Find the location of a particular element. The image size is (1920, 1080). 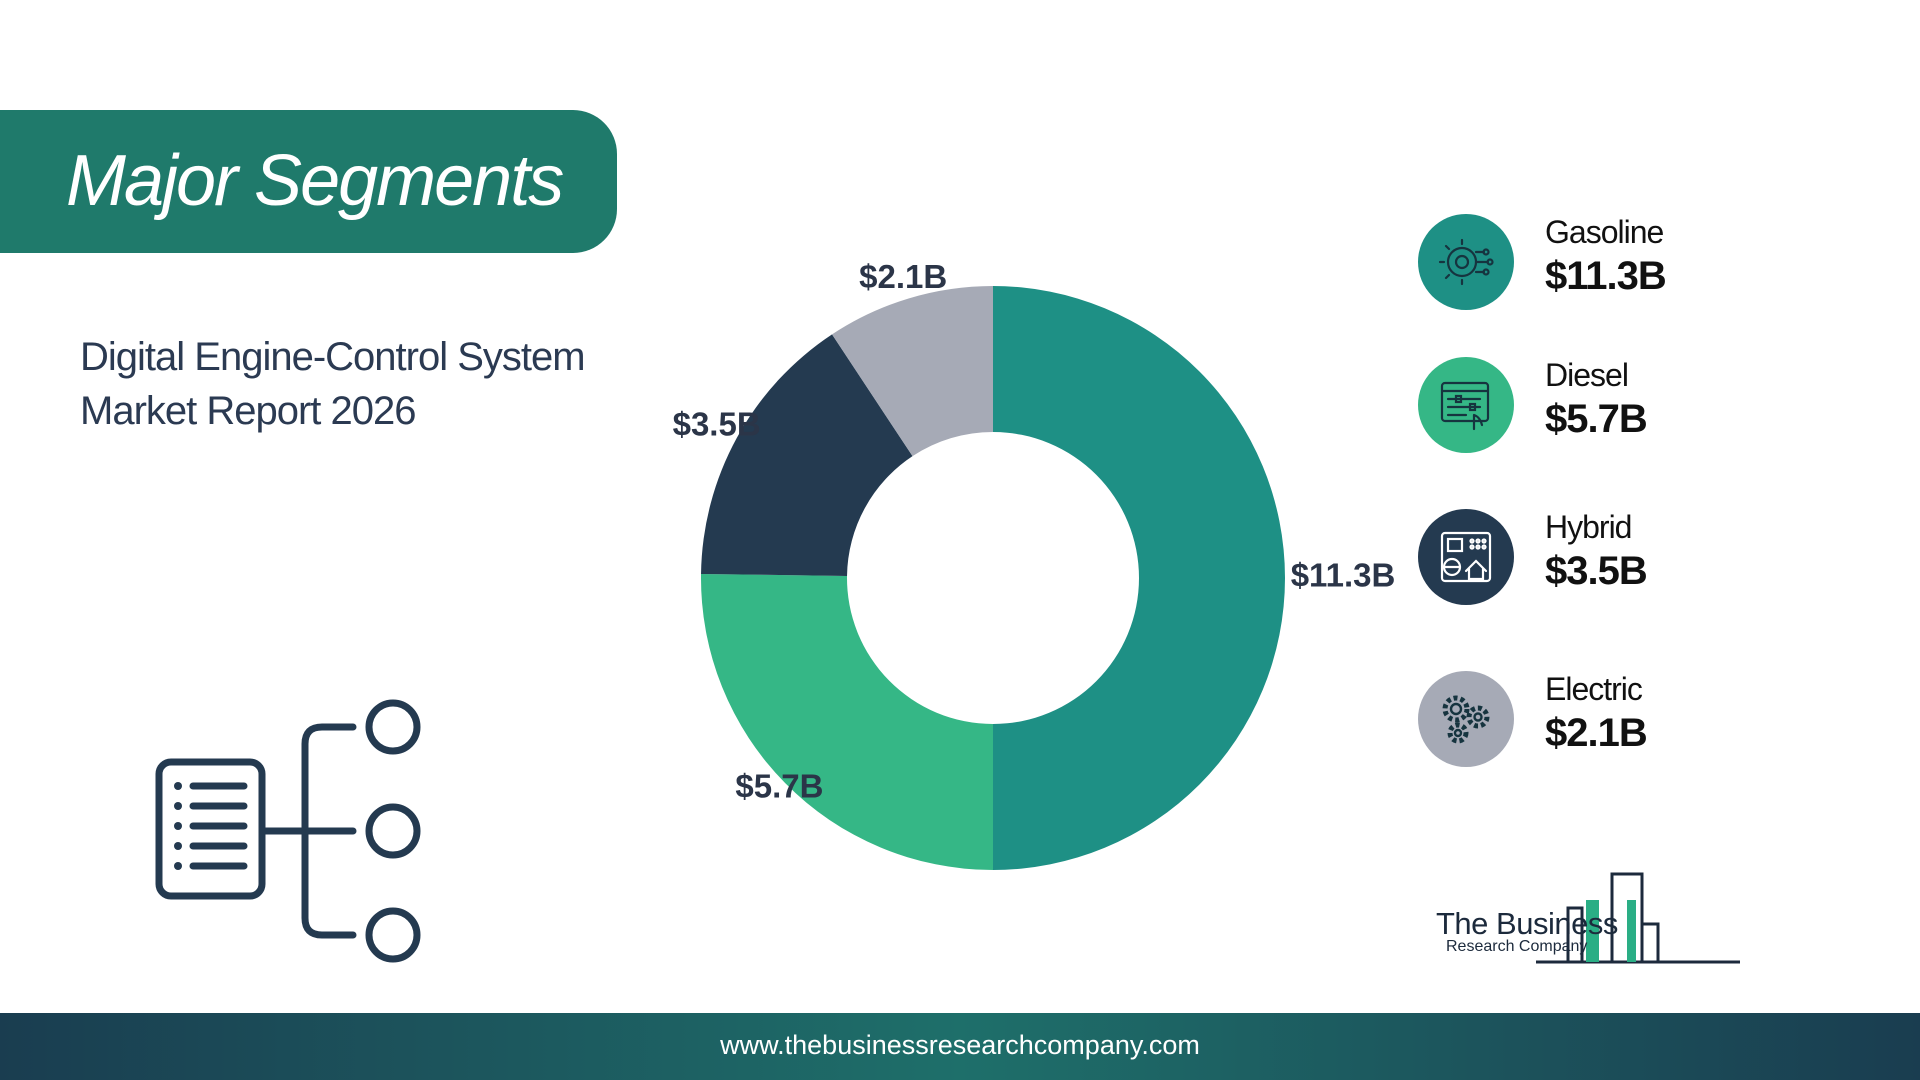

title-banner: Major Segments is located at coordinates (308, 181).